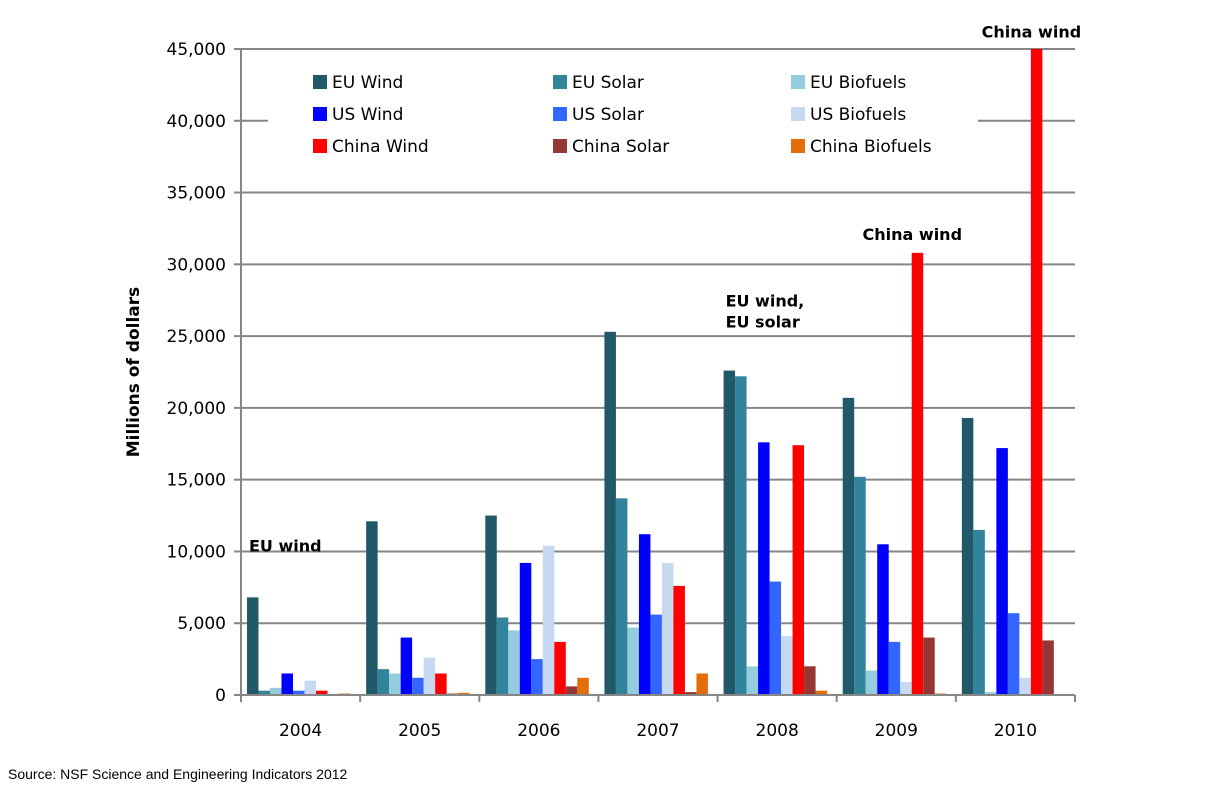 Image resolution: width=1218 pixels, height=789 pixels. I want to click on legend-item: US Wind, so click(358, 115).